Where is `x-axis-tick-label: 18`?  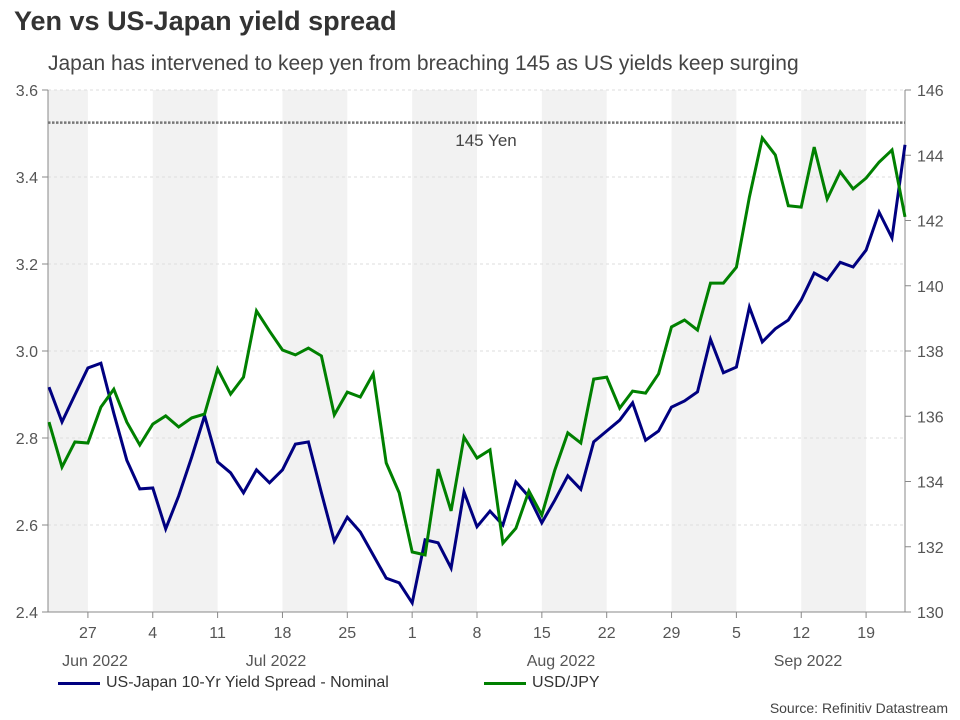 x-axis-tick-label: 18 is located at coordinates (283, 633).